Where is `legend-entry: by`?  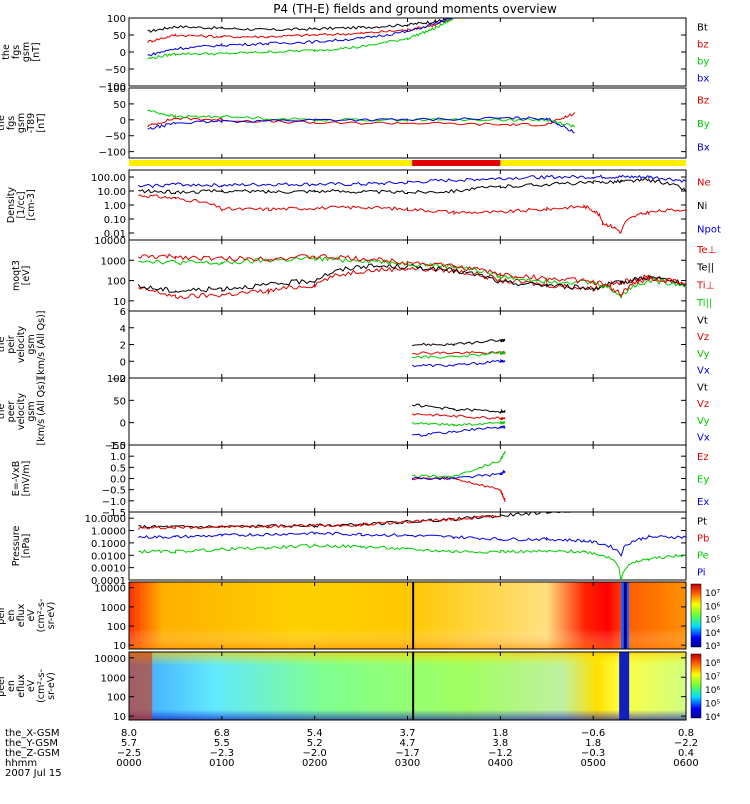 legend-entry: by is located at coordinates (703, 62).